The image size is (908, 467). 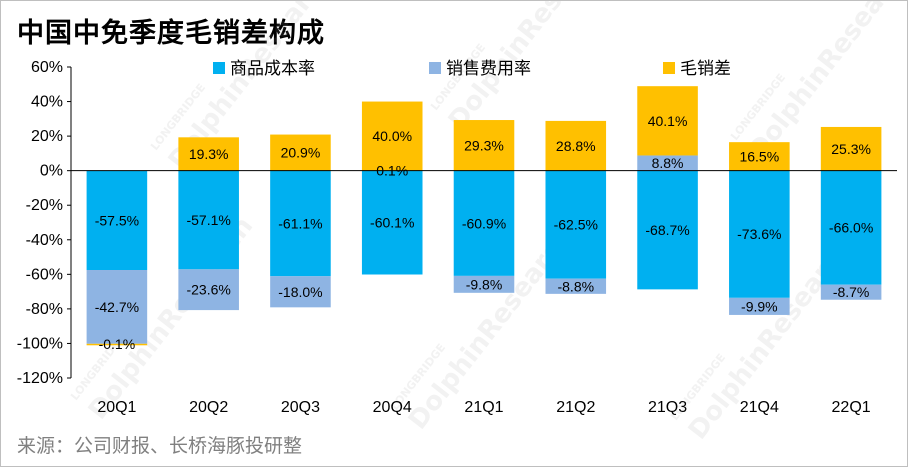 I want to click on data-label: -57.5%, so click(x=117, y=220).